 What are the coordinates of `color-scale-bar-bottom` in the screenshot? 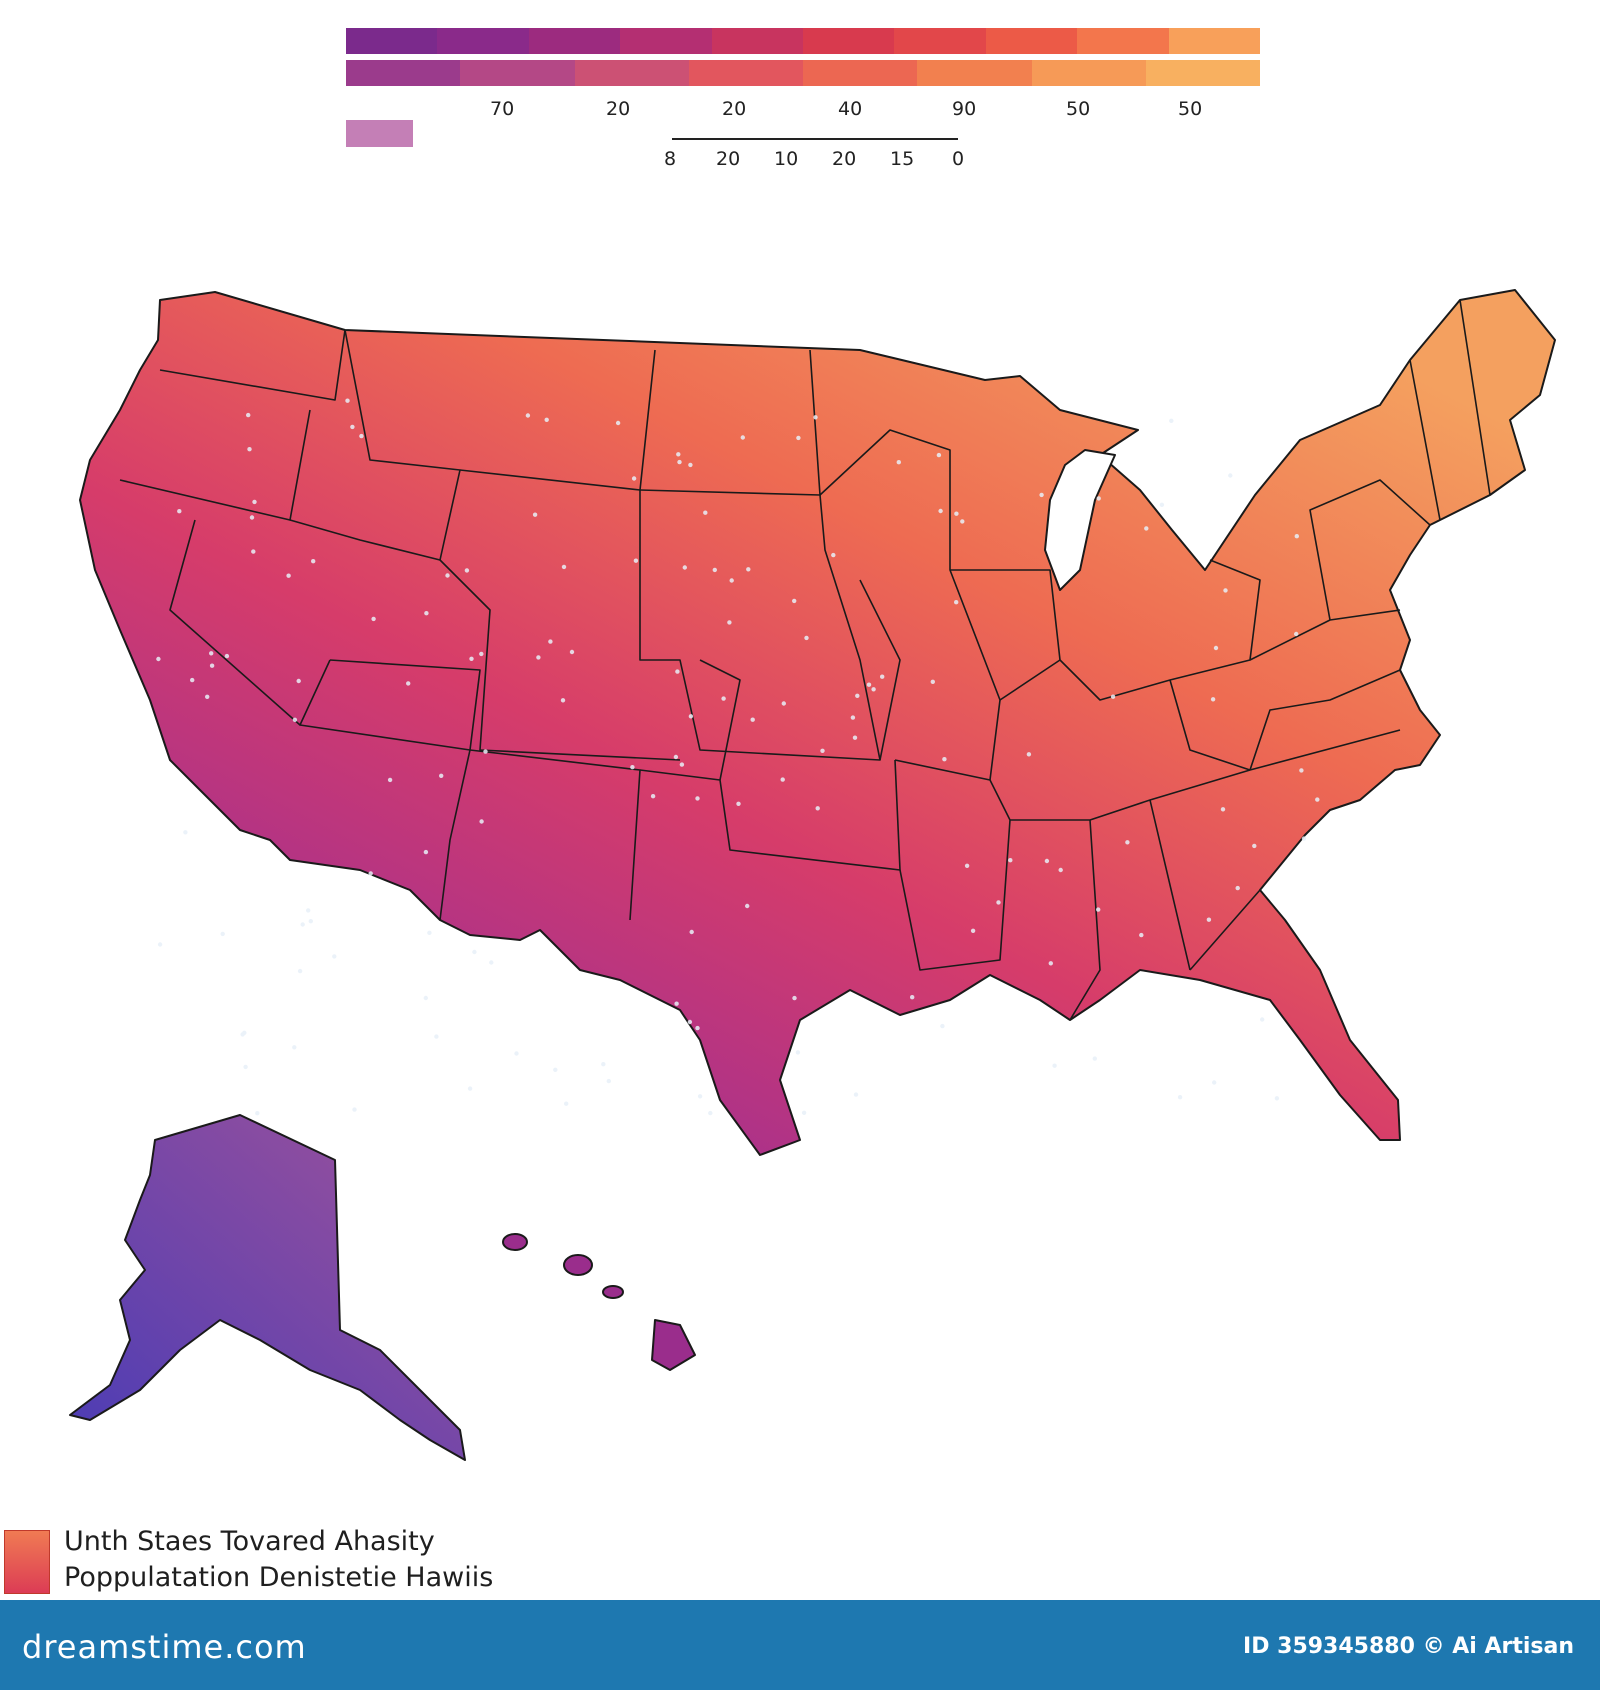 It's located at (803, 73).